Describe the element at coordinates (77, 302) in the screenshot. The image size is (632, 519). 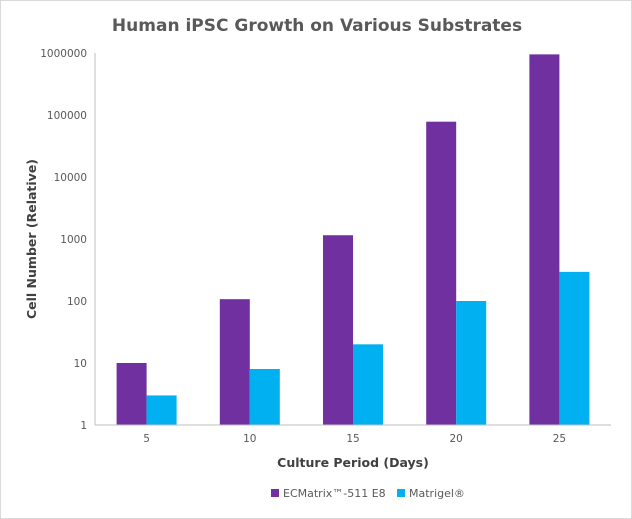
I see `y-tick-label: 100` at that location.